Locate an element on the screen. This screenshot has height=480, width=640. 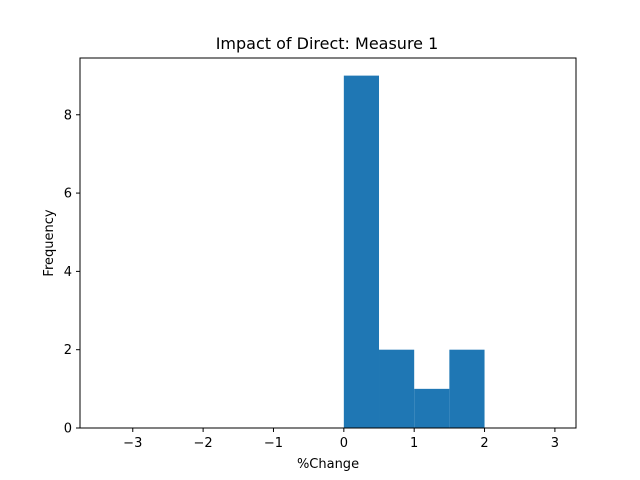
chart-title: Impact of Direct: Measure 1 is located at coordinates (327, 43).